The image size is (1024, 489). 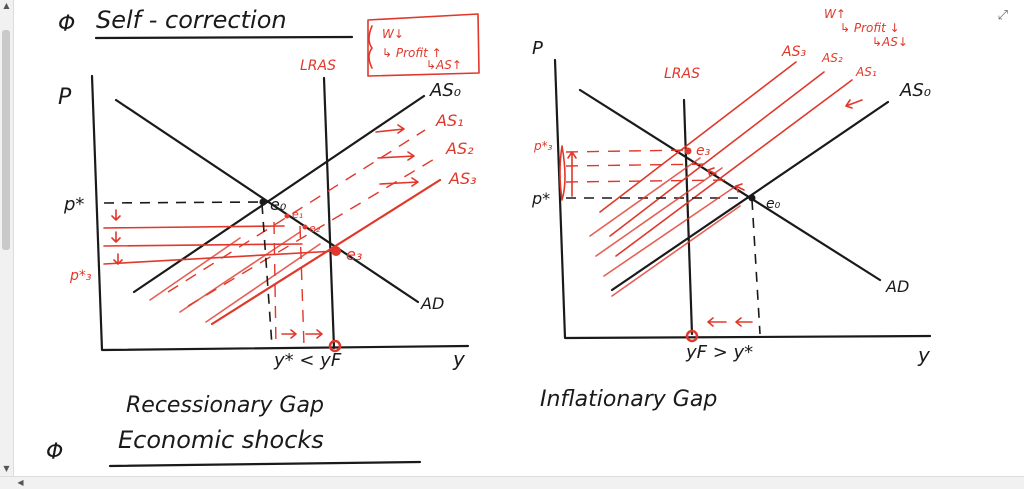 I want to click on right-p2-line, so click(x=639, y=165).